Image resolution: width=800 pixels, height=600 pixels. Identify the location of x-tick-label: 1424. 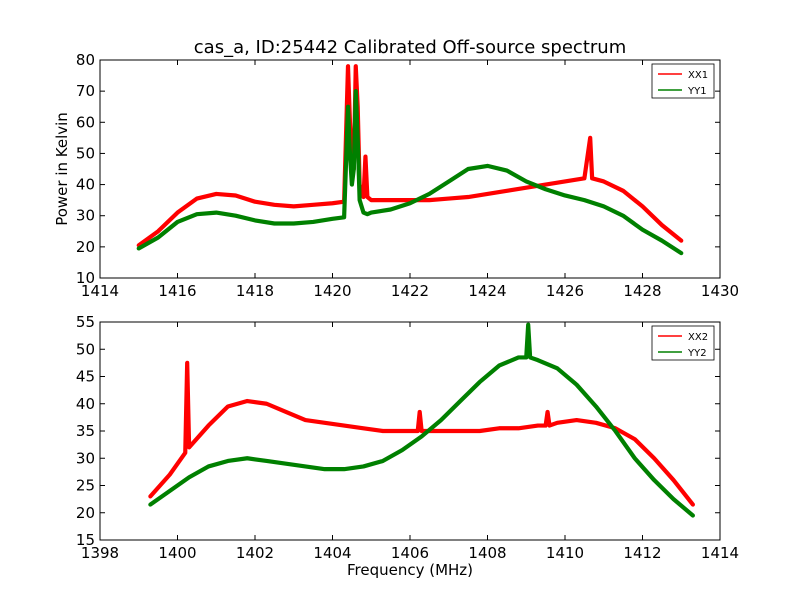
(487, 291).